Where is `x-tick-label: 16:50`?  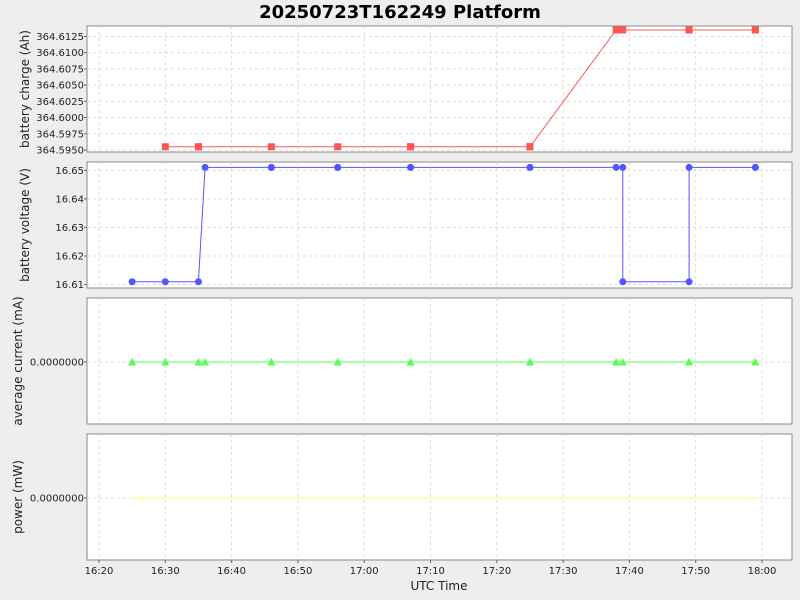 x-tick-label: 16:50 is located at coordinates (297, 571).